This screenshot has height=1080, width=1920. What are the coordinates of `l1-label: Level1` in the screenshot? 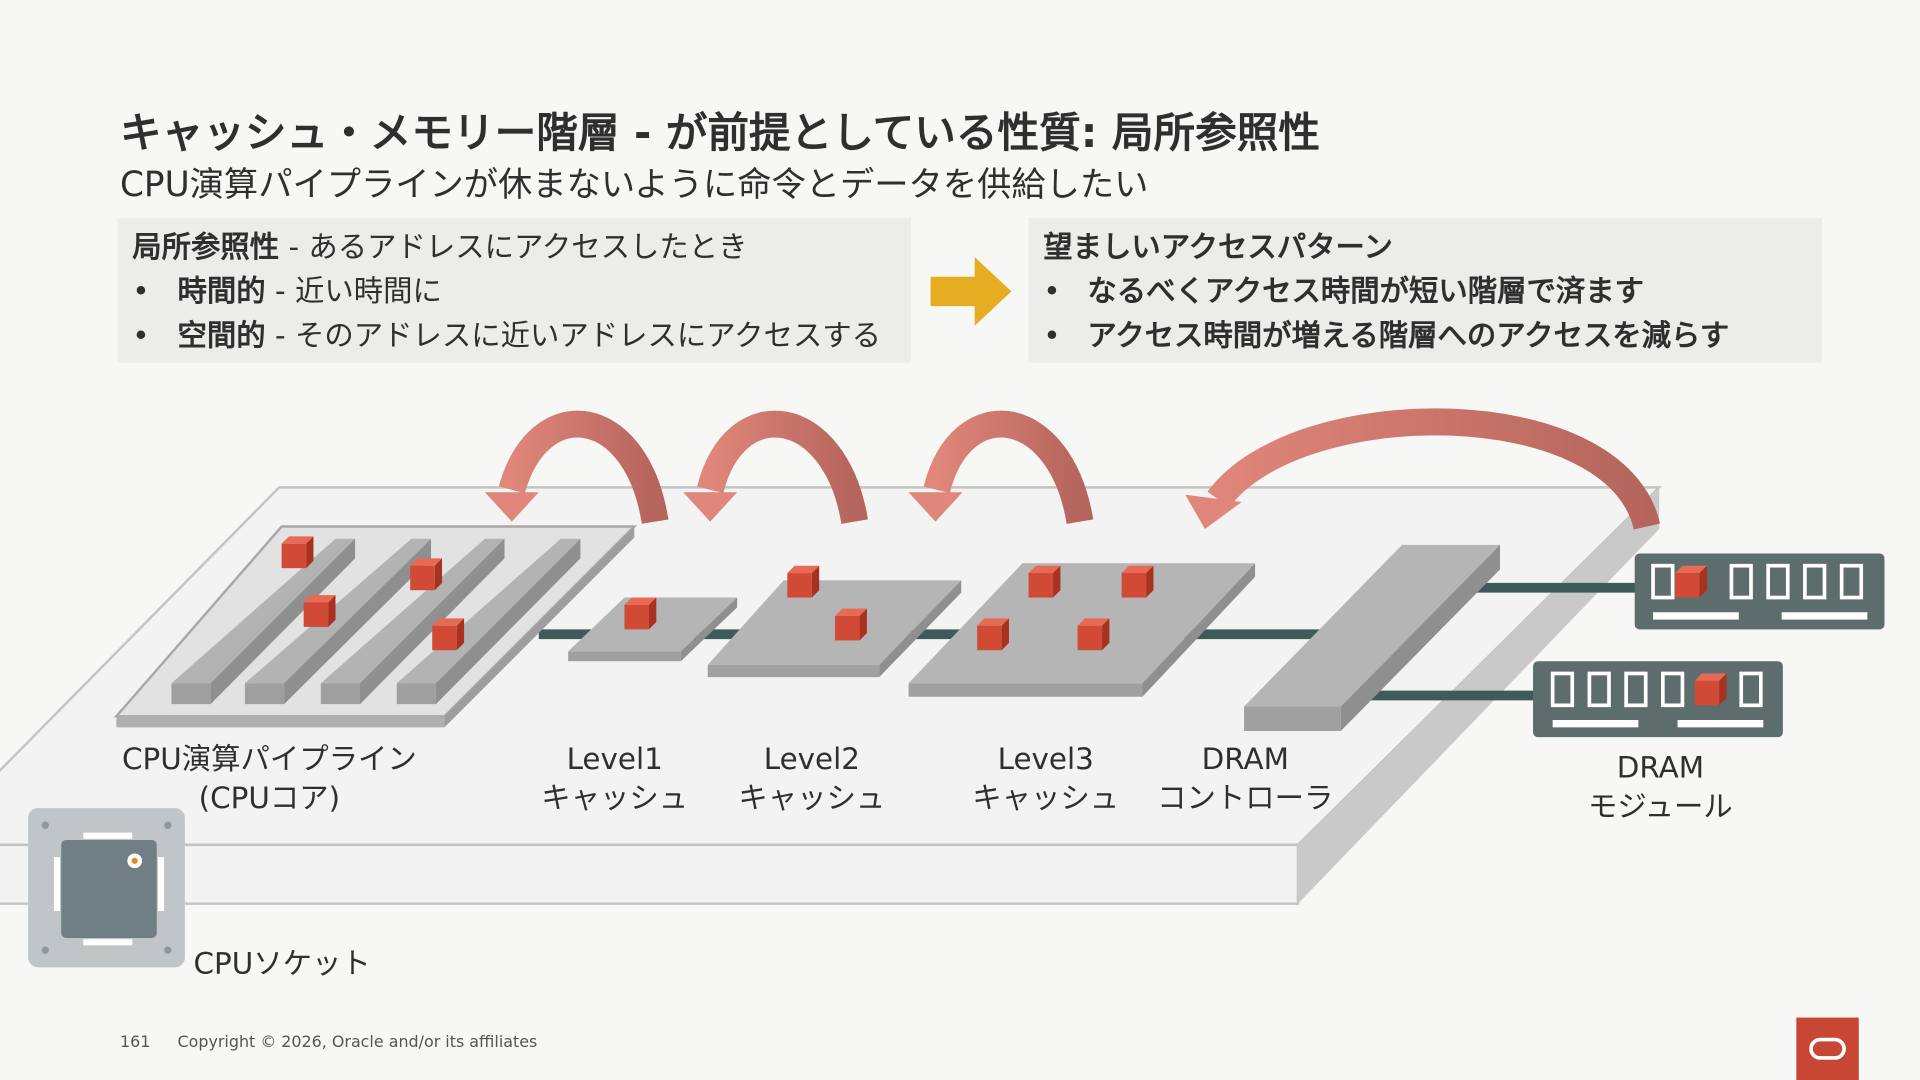 It's located at (615, 759).